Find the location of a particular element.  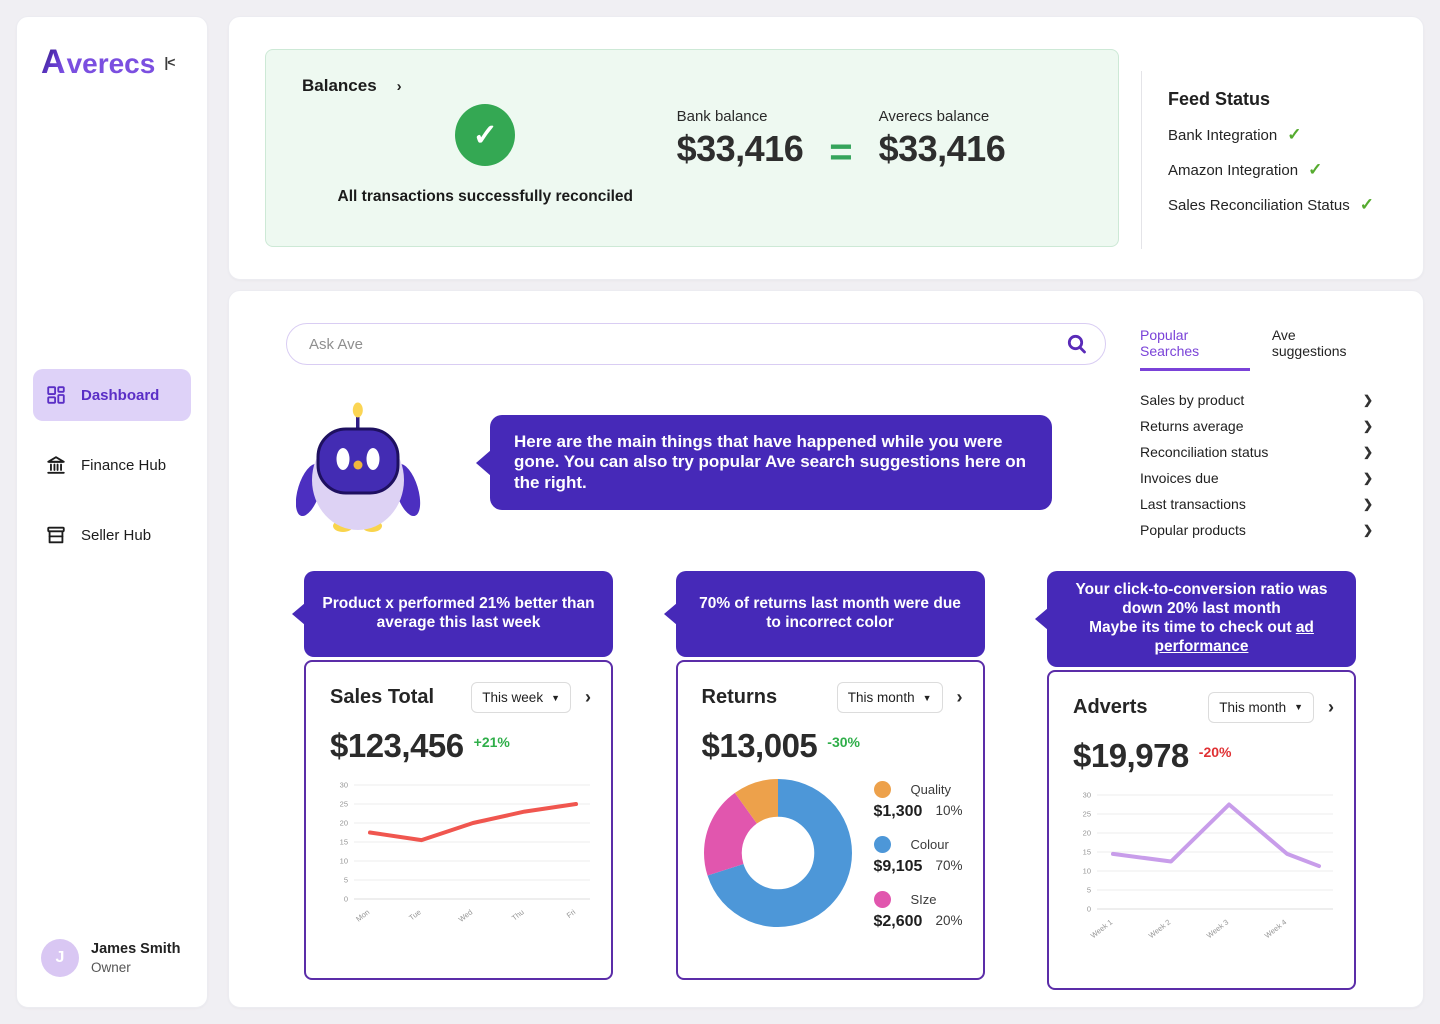

popular-search-label: Popular products is located at coordinates (1193, 530).